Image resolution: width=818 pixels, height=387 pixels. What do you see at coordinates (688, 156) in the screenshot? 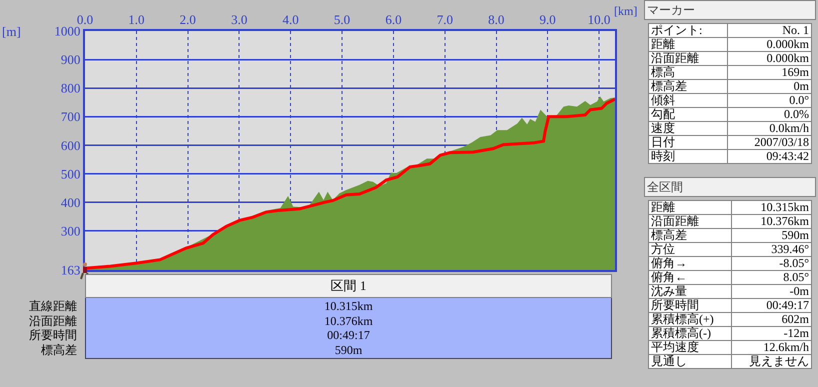
I see `text: 時刻` at bounding box center [688, 156].